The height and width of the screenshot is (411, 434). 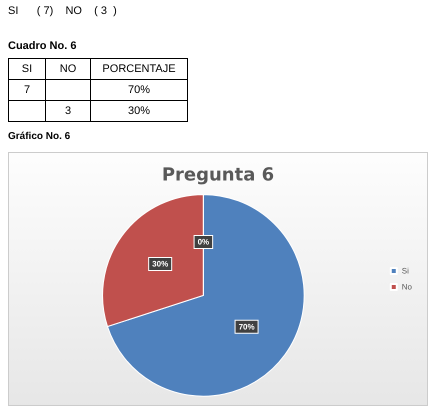 What do you see at coordinates (139, 111) in the screenshot?
I see `text: 30%` at bounding box center [139, 111].